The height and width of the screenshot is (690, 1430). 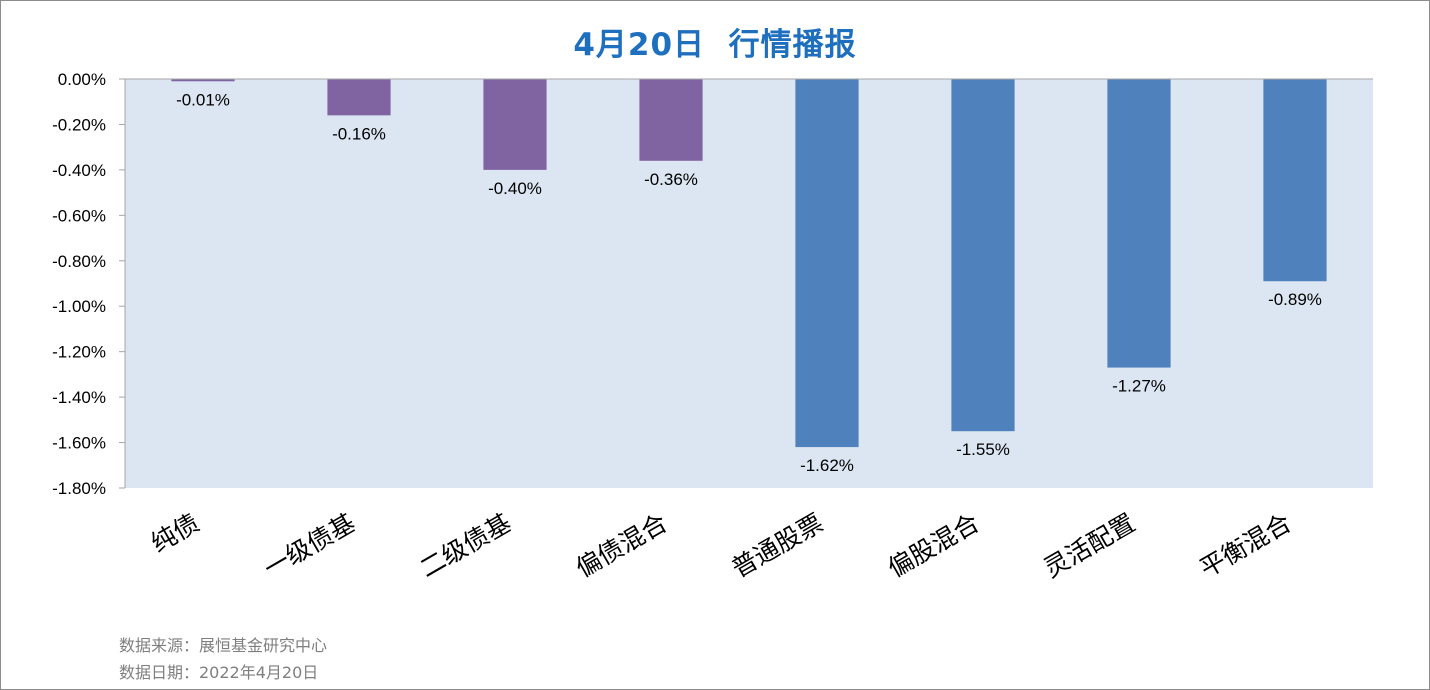 I want to click on footer-source: 数据来源：展恒基金研究中心, so click(x=223, y=645).